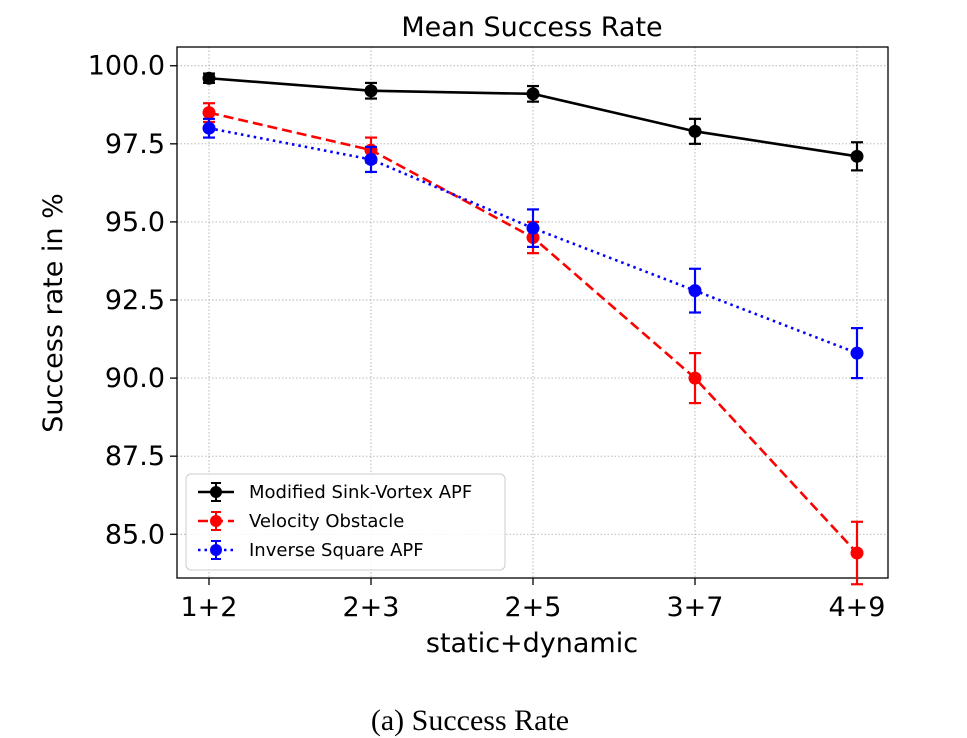  I want to click on x-axis-label: static+dynamic, so click(532, 643).